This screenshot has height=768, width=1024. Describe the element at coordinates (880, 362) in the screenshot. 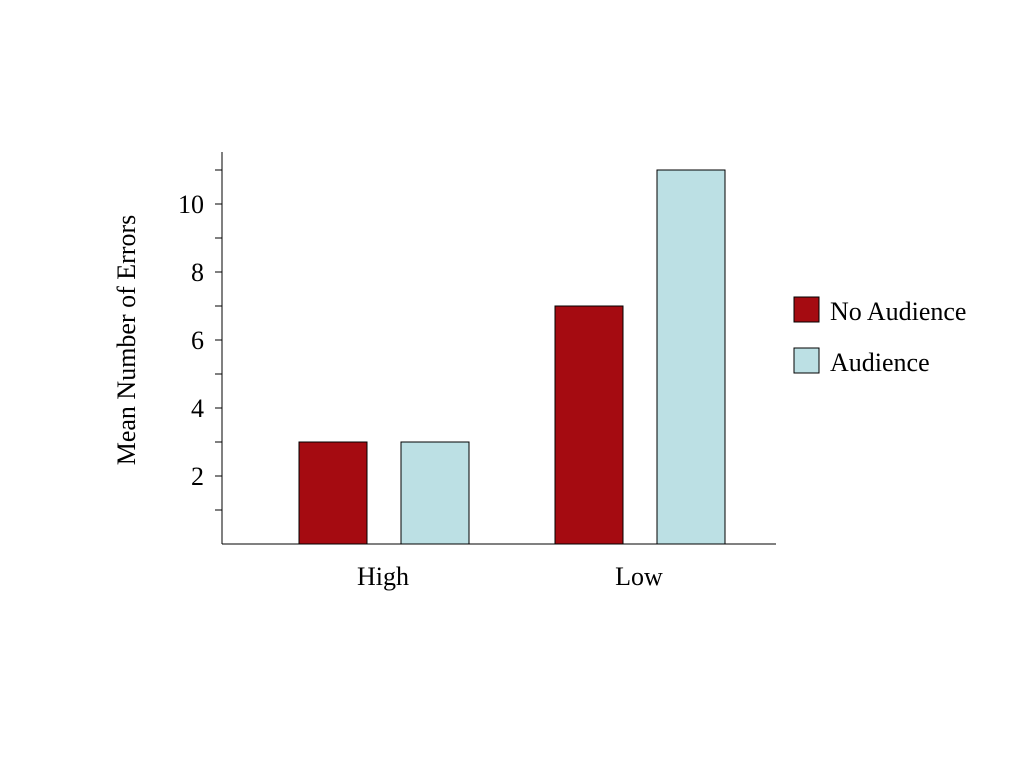

I see `legend-label: Audience` at that location.